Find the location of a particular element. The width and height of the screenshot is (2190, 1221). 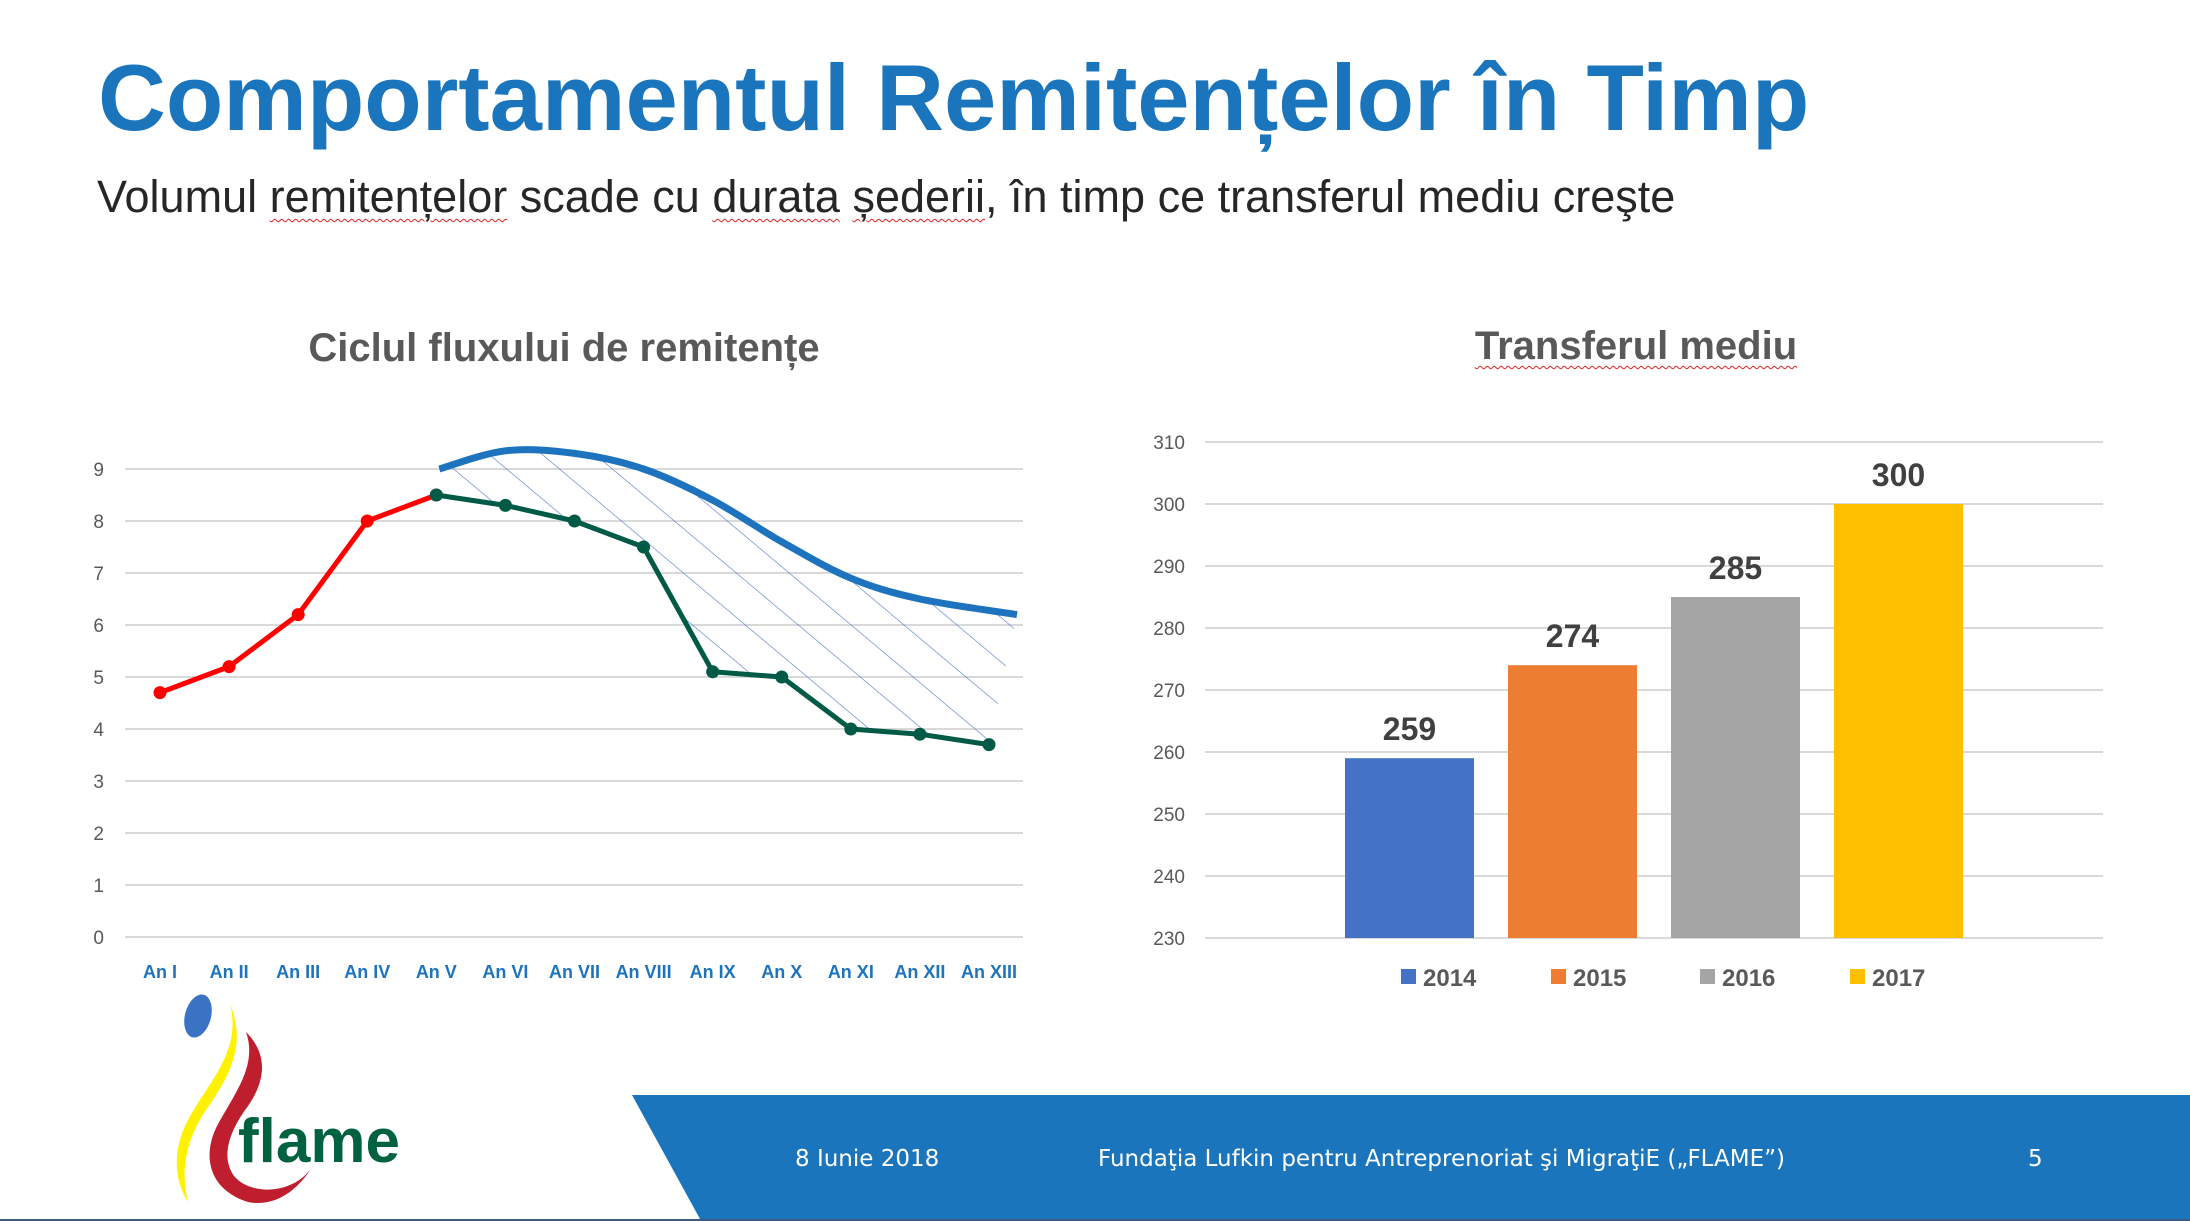

bar-y-tick-label: 310 is located at coordinates (1169, 443).